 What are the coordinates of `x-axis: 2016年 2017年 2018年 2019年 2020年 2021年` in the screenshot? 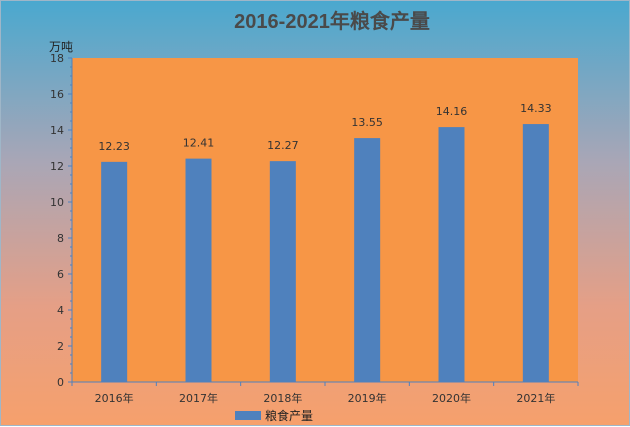 It's located at (325, 393).